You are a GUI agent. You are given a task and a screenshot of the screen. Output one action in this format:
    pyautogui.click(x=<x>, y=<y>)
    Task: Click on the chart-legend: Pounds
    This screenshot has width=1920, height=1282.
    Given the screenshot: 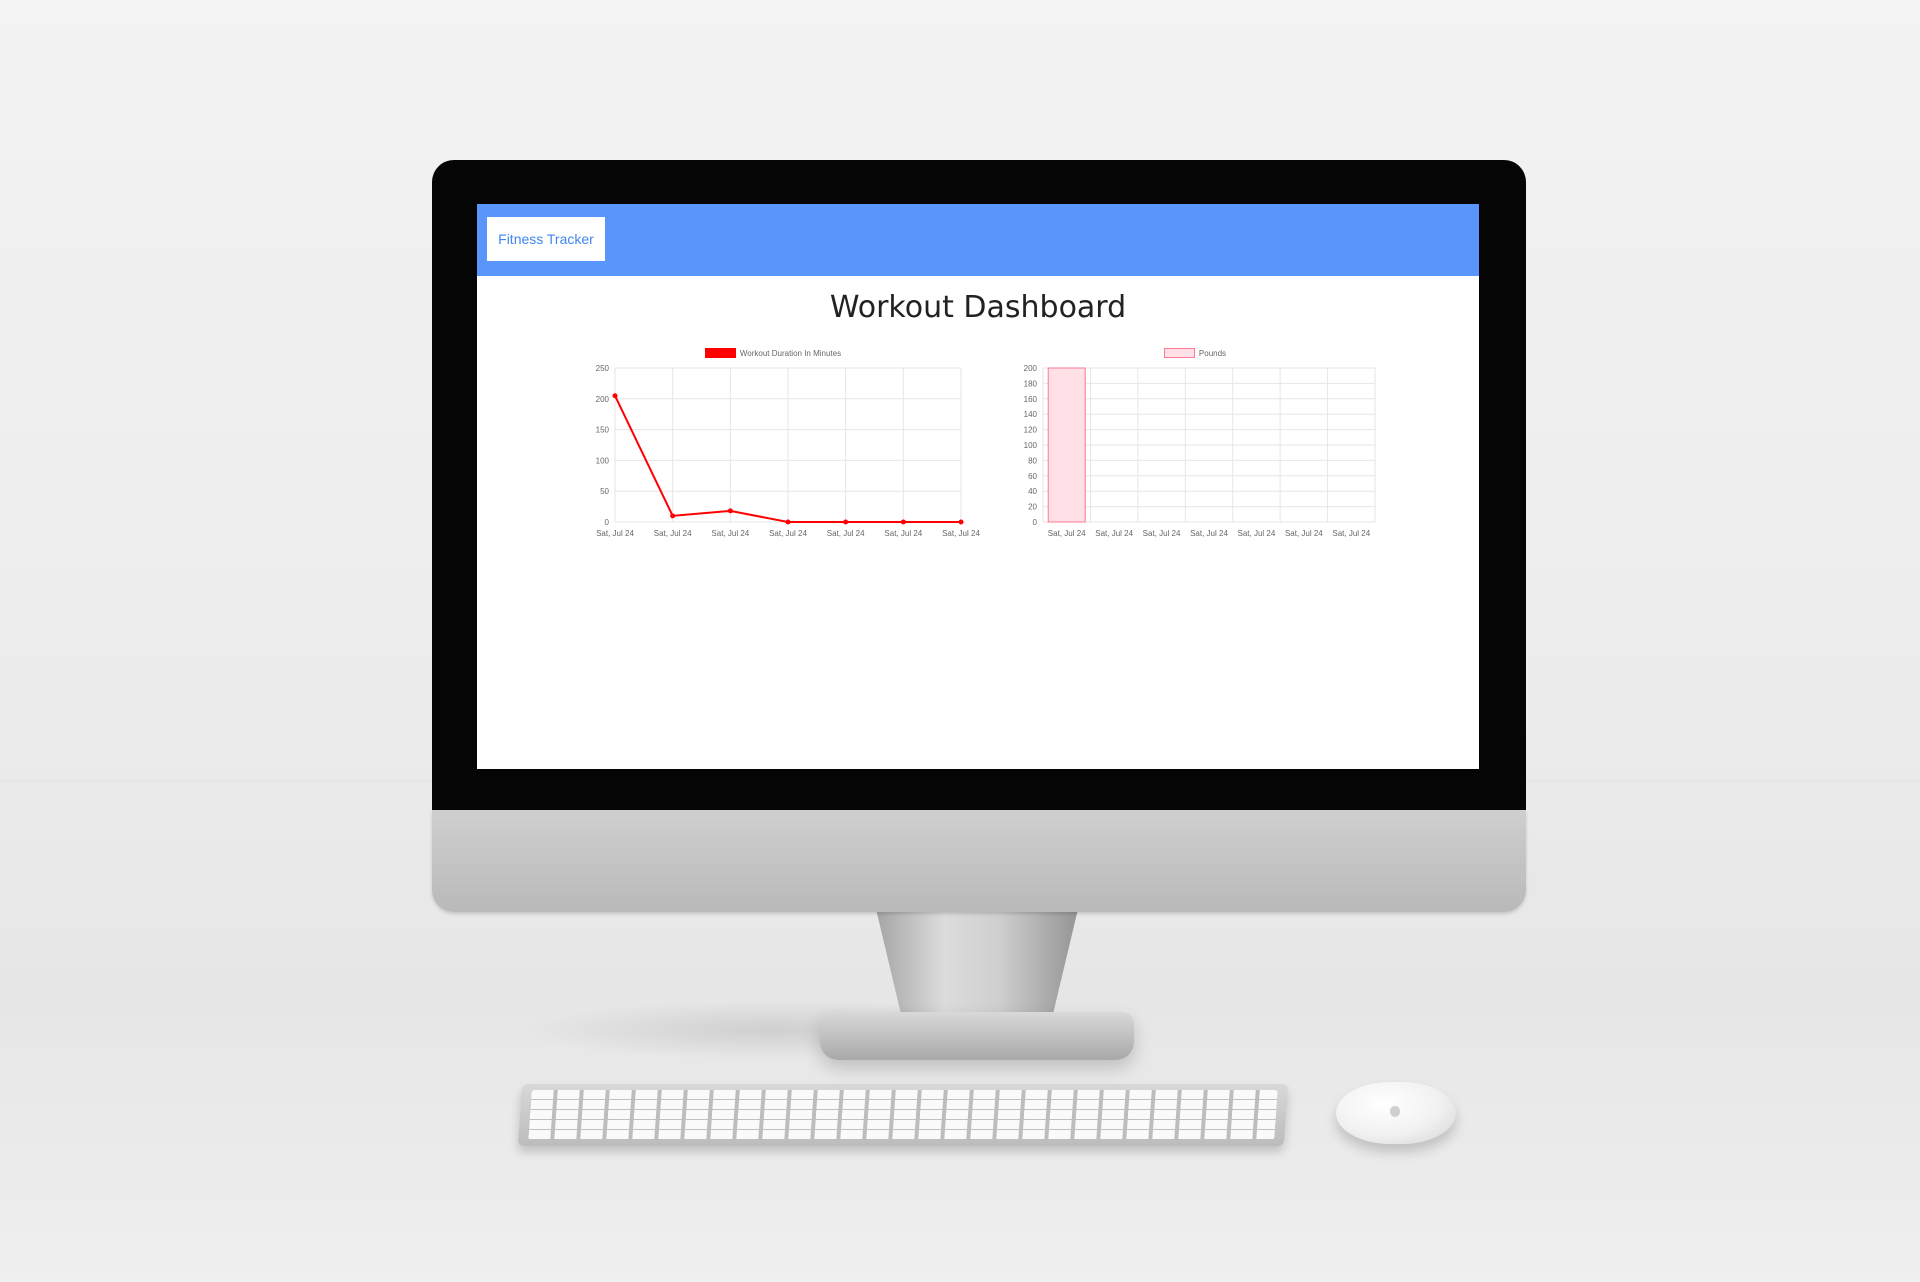 What is the action you would take?
    pyautogui.click(x=1195, y=353)
    